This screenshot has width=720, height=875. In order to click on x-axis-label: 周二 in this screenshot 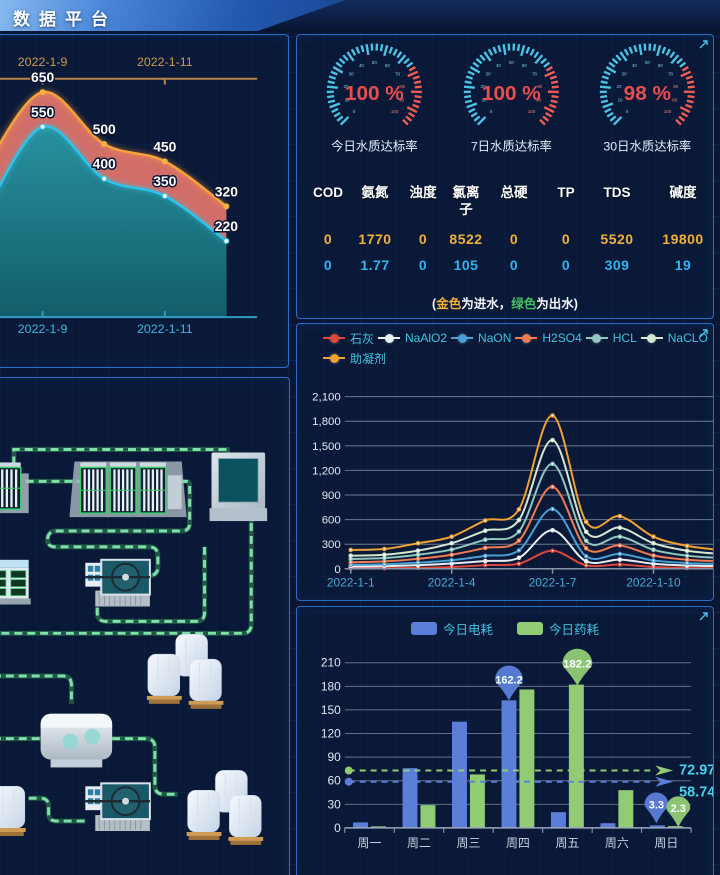, I will do `click(419, 843)`.